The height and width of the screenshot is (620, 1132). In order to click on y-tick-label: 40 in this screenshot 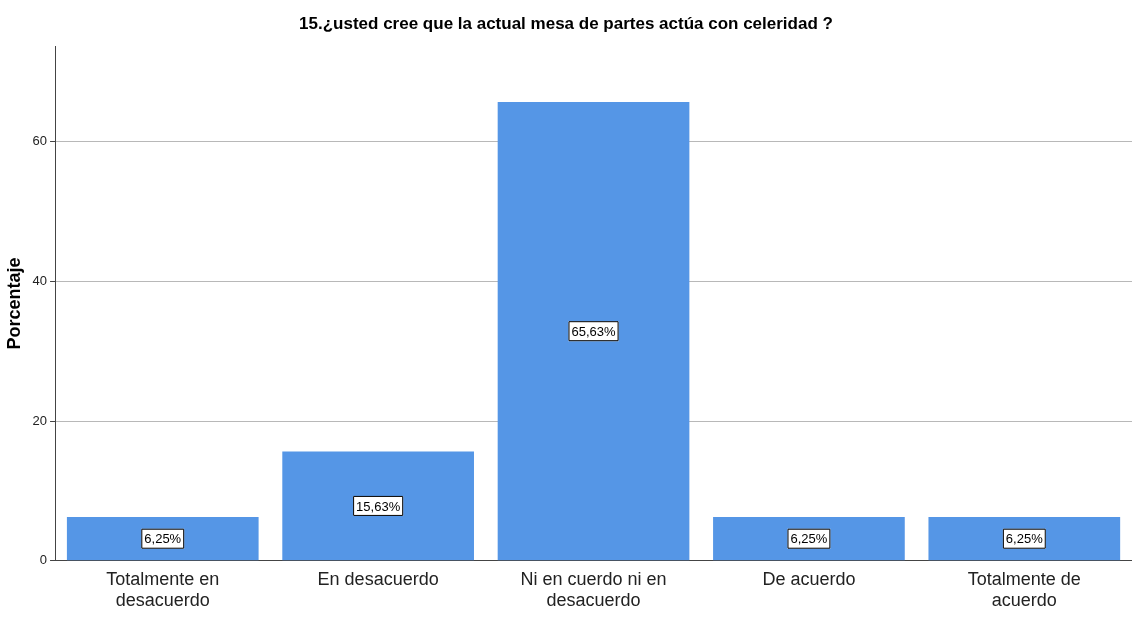, I will do `click(40, 280)`.